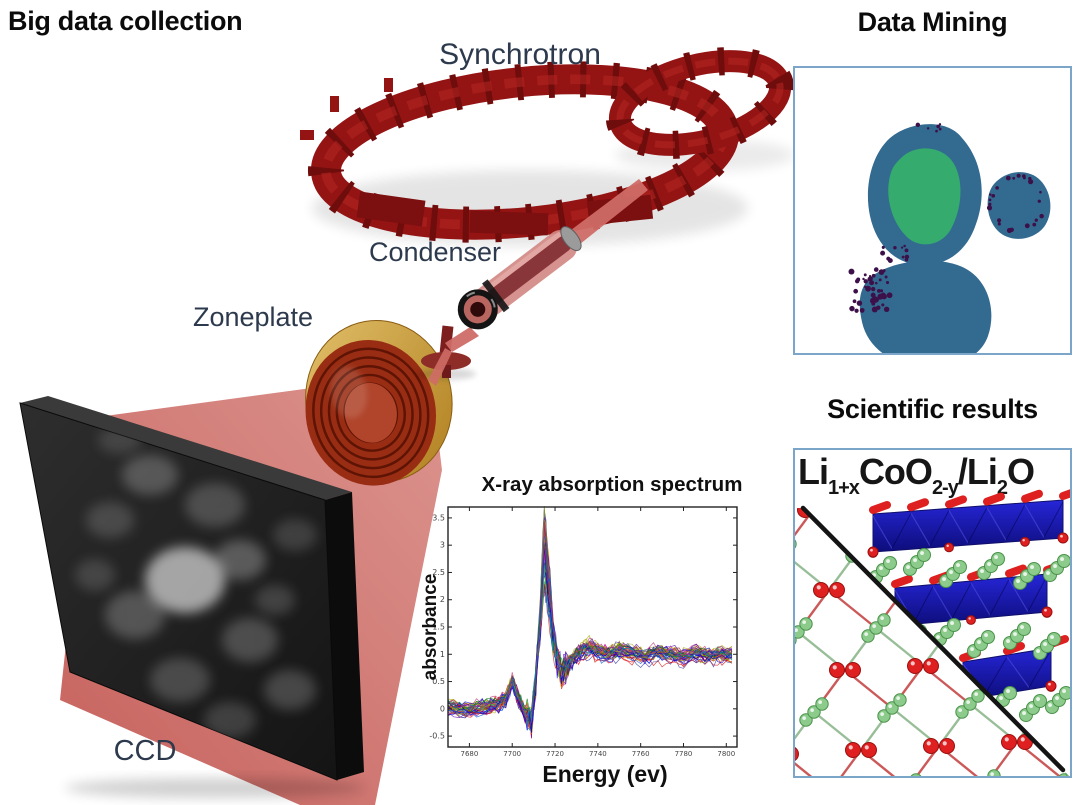 The image size is (1086, 805). What do you see at coordinates (641, 754) in the screenshot?
I see `svg-text: 7760` at bounding box center [641, 754].